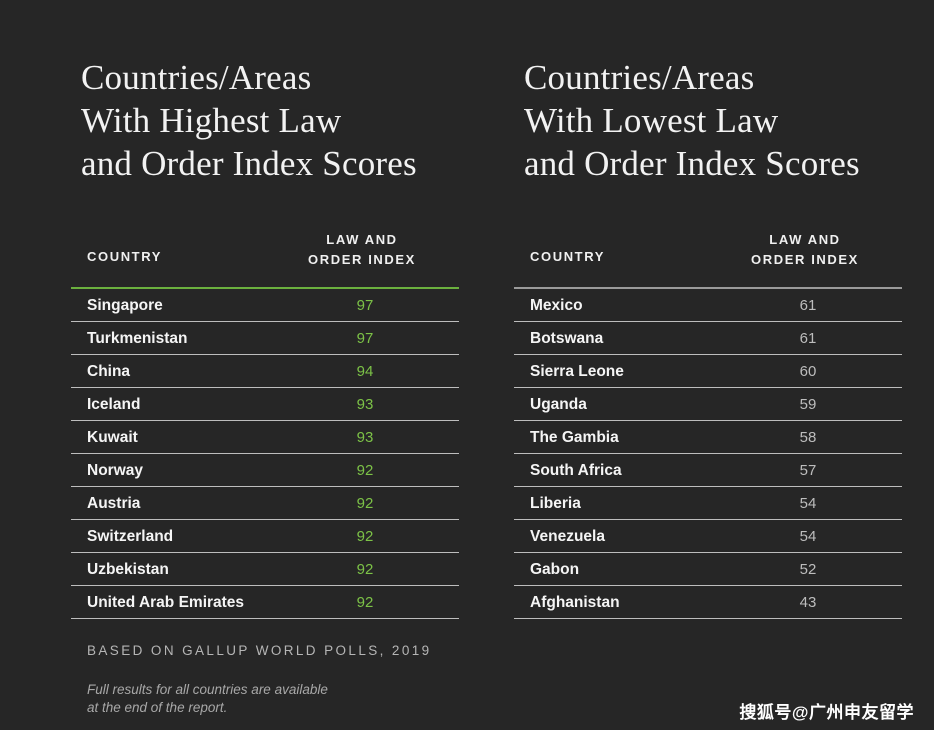 This screenshot has height=730, width=934. What do you see at coordinates (708, 470) in the screenshot?
I see `lowest-table-row: South Africa 57` at bounding box center [708, 470].